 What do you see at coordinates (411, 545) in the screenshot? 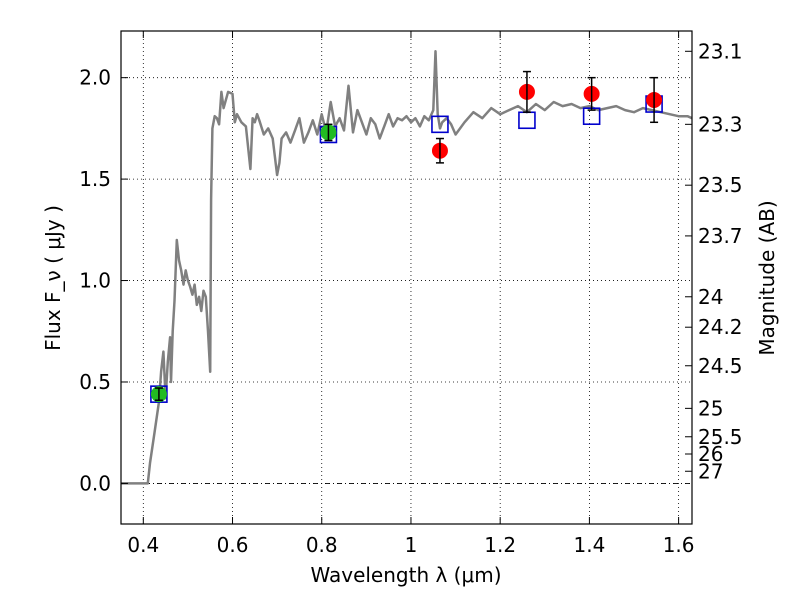
I see `x-tick-label-3: 1` at bounding box center [411, 545].